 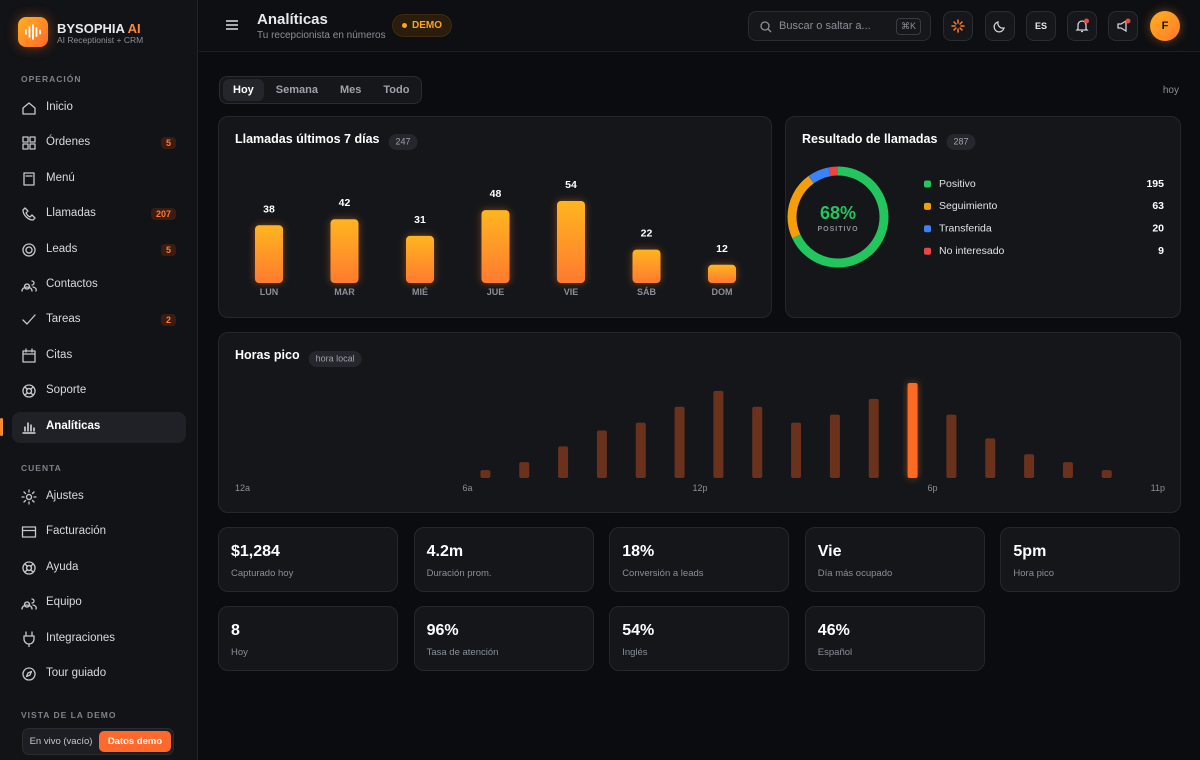 I want to click on nav-item: Analíticas, so click(x=99, y=427).